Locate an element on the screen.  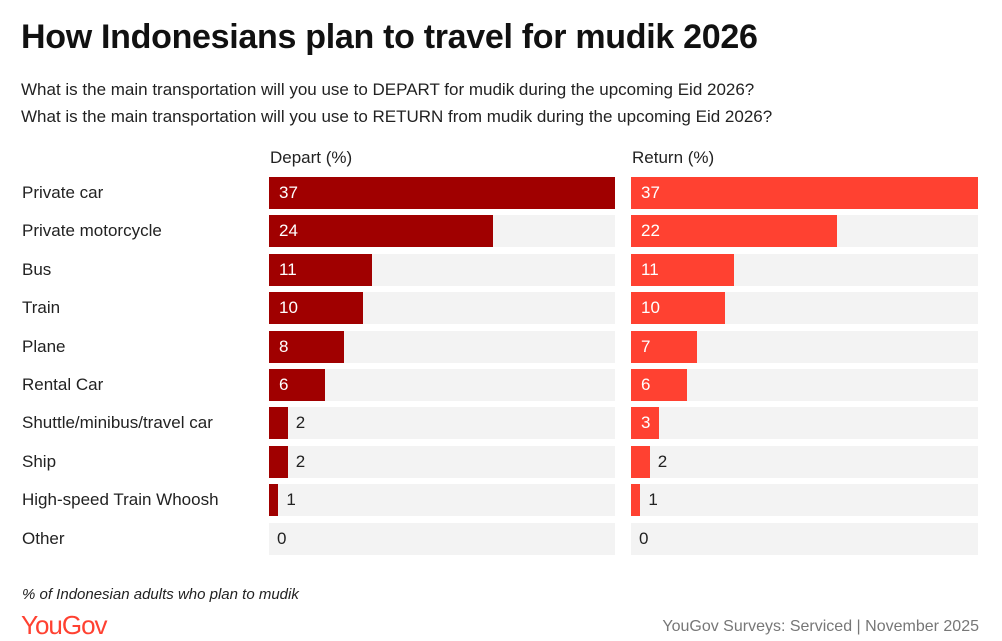
depart-header: Depart (%) is located at coordinates (311, 157).